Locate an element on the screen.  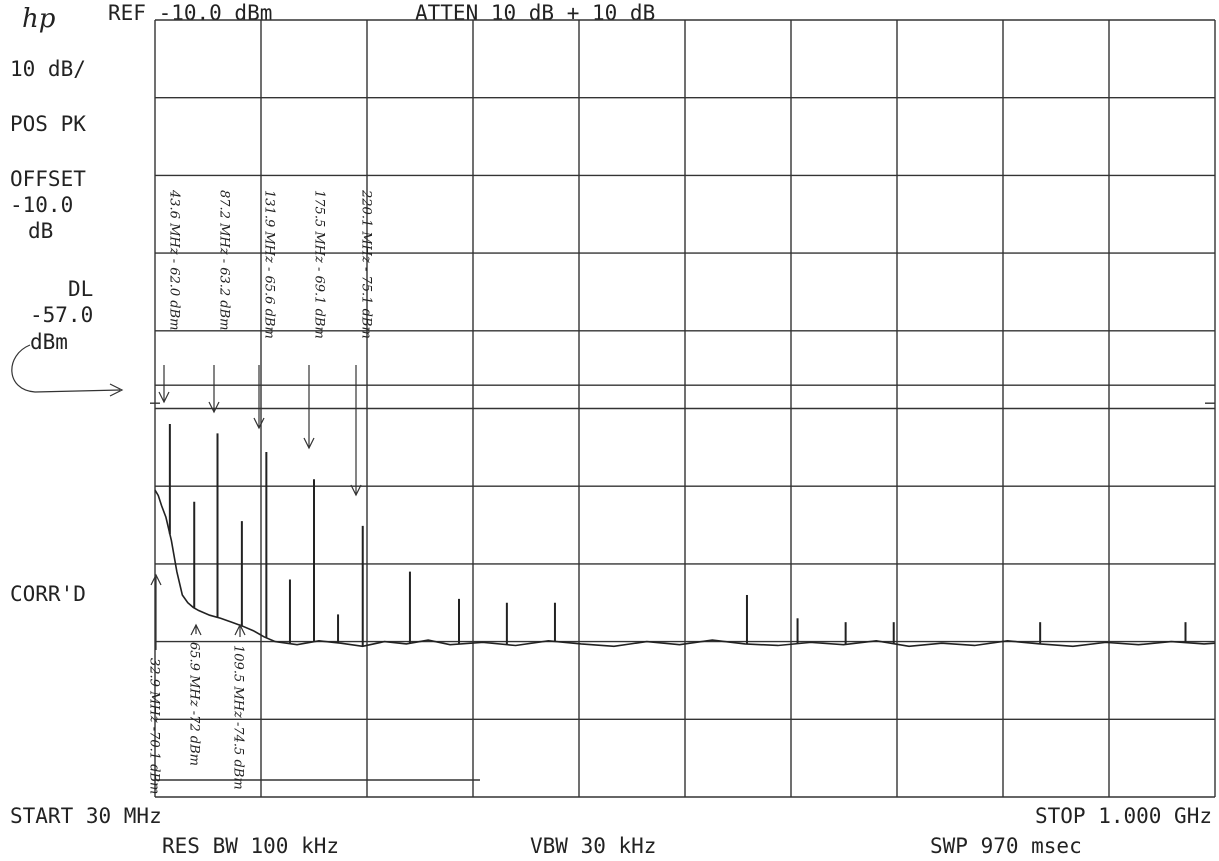
header-atten: ATTEN 10 dB + 10 dB is located at coordinates (535, 13).